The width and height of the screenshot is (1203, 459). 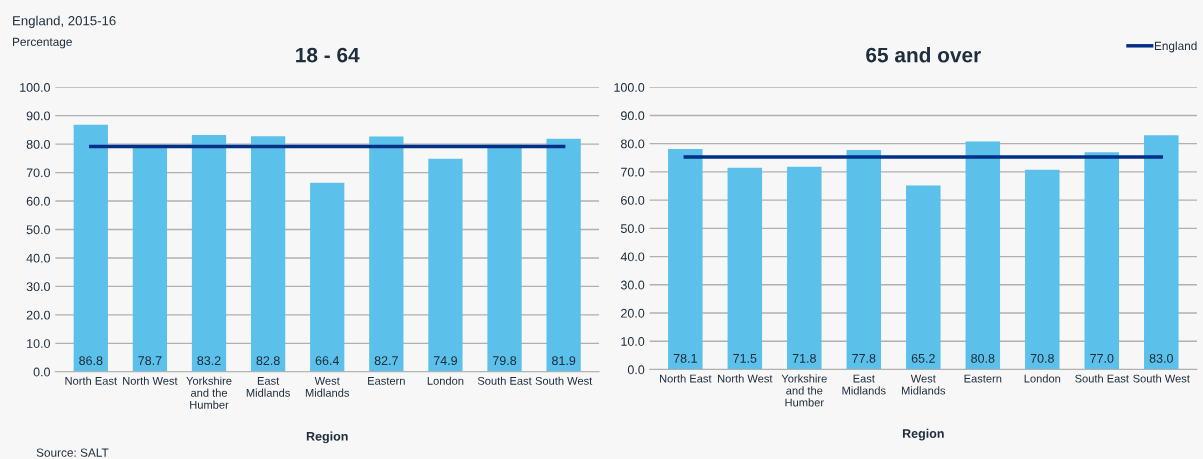 I want to click on data-label: 70.8, so click(x=1042, y=358).